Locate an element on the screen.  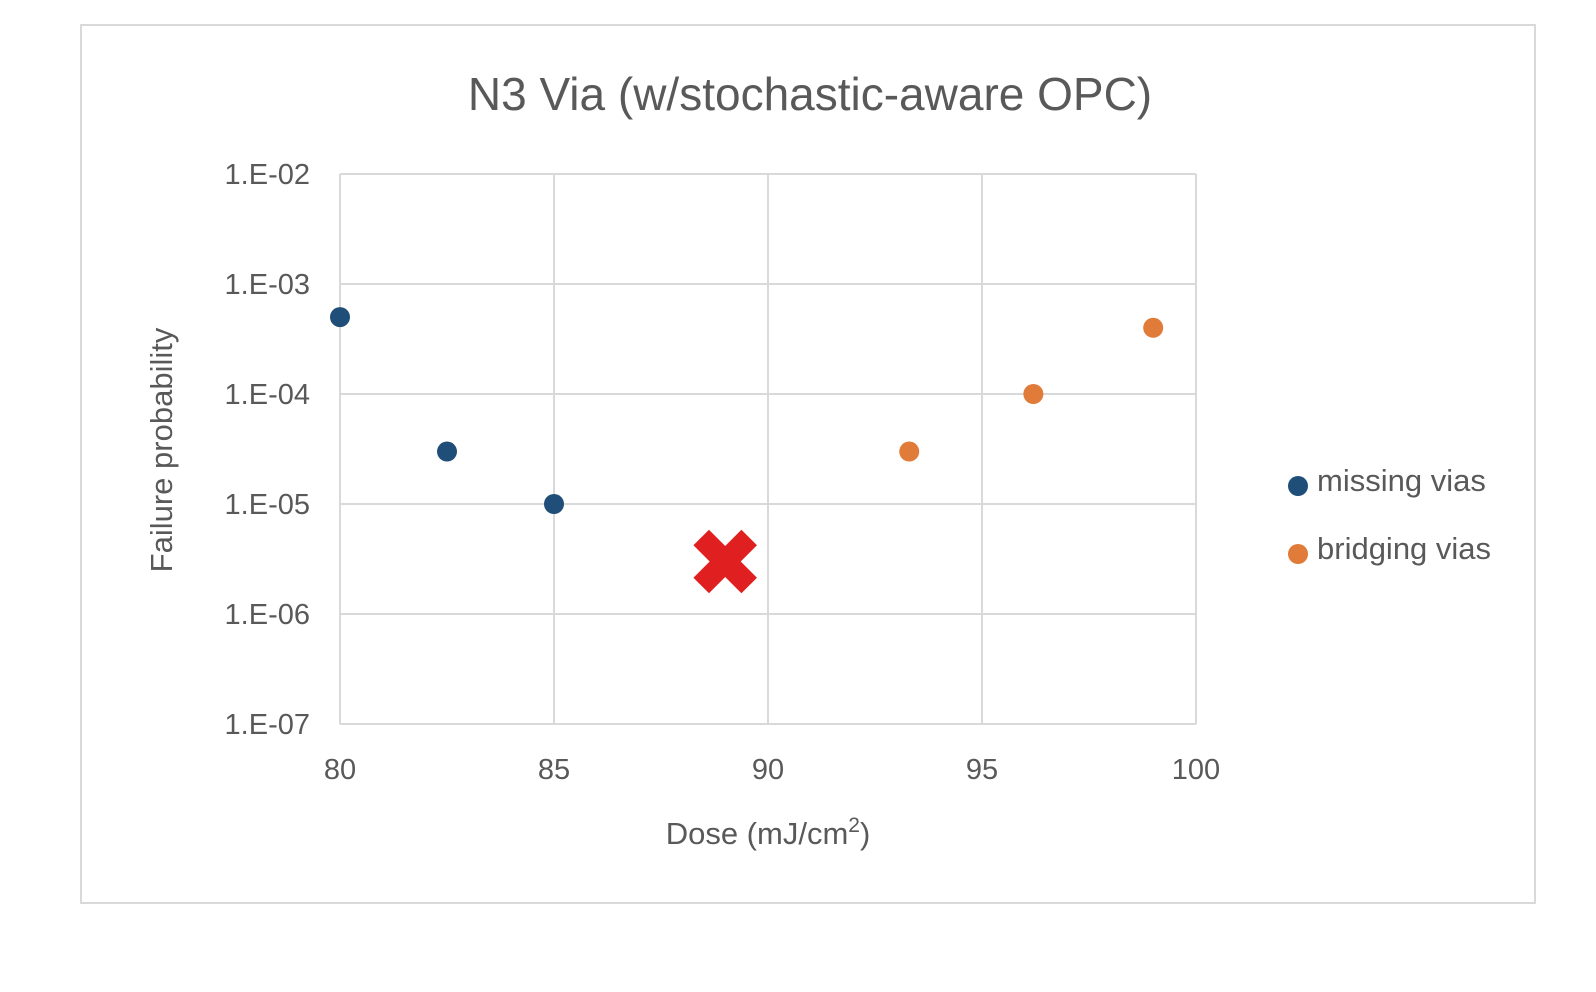
y-tick-label: 1.E-04 is located at coordinates (267, 395).